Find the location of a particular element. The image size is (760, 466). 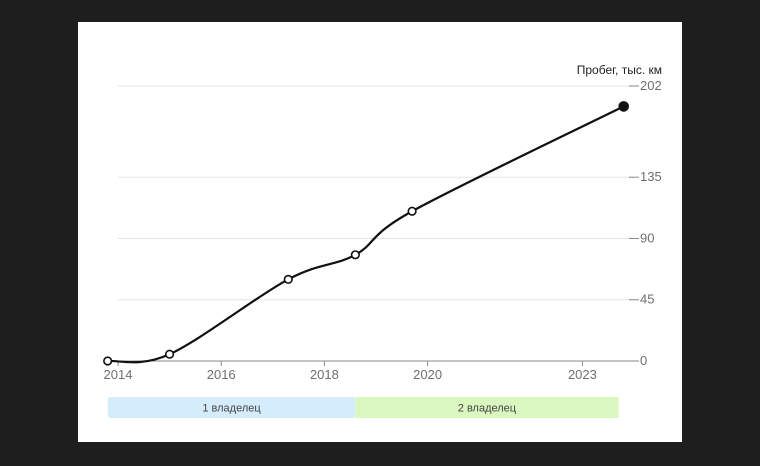

y-tick-label: 45 is located at coordinates (647, 299).